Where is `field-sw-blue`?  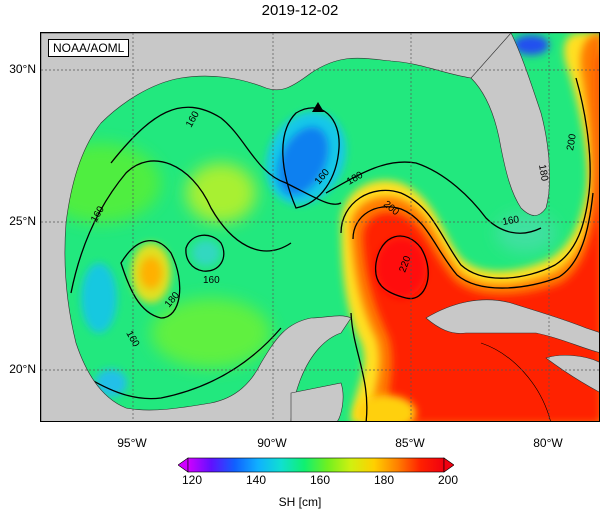
field-sw-blue is located at coordinates (111, 383).